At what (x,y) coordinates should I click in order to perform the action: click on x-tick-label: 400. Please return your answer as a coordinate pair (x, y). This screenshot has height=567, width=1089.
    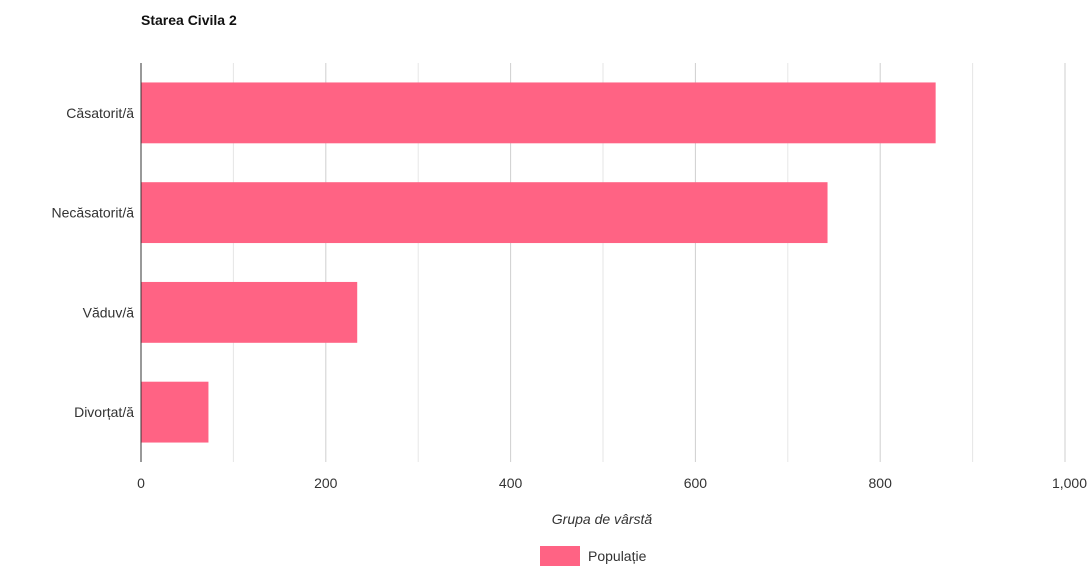
    Looking at the image, I should click on (511, 483).